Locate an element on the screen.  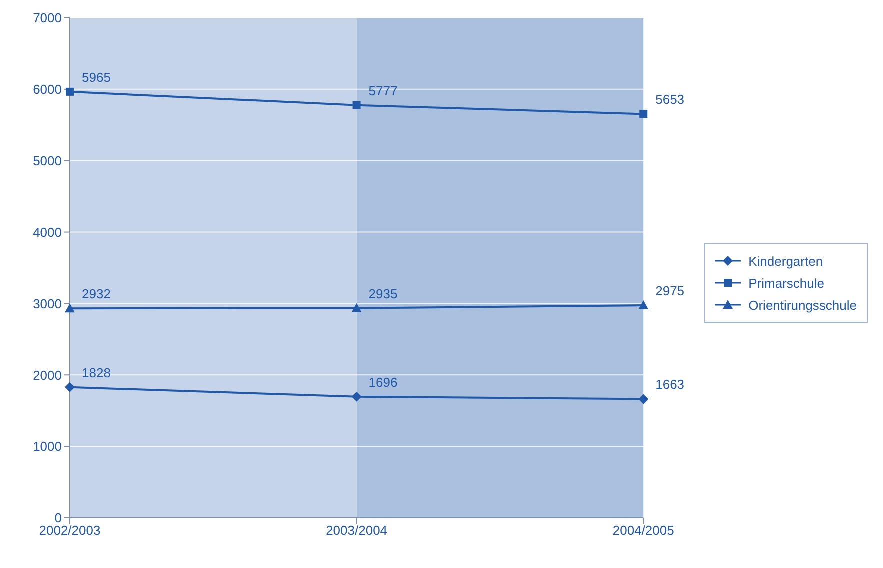
y-tick-label: 6000 is located at coordinates (47, 90).